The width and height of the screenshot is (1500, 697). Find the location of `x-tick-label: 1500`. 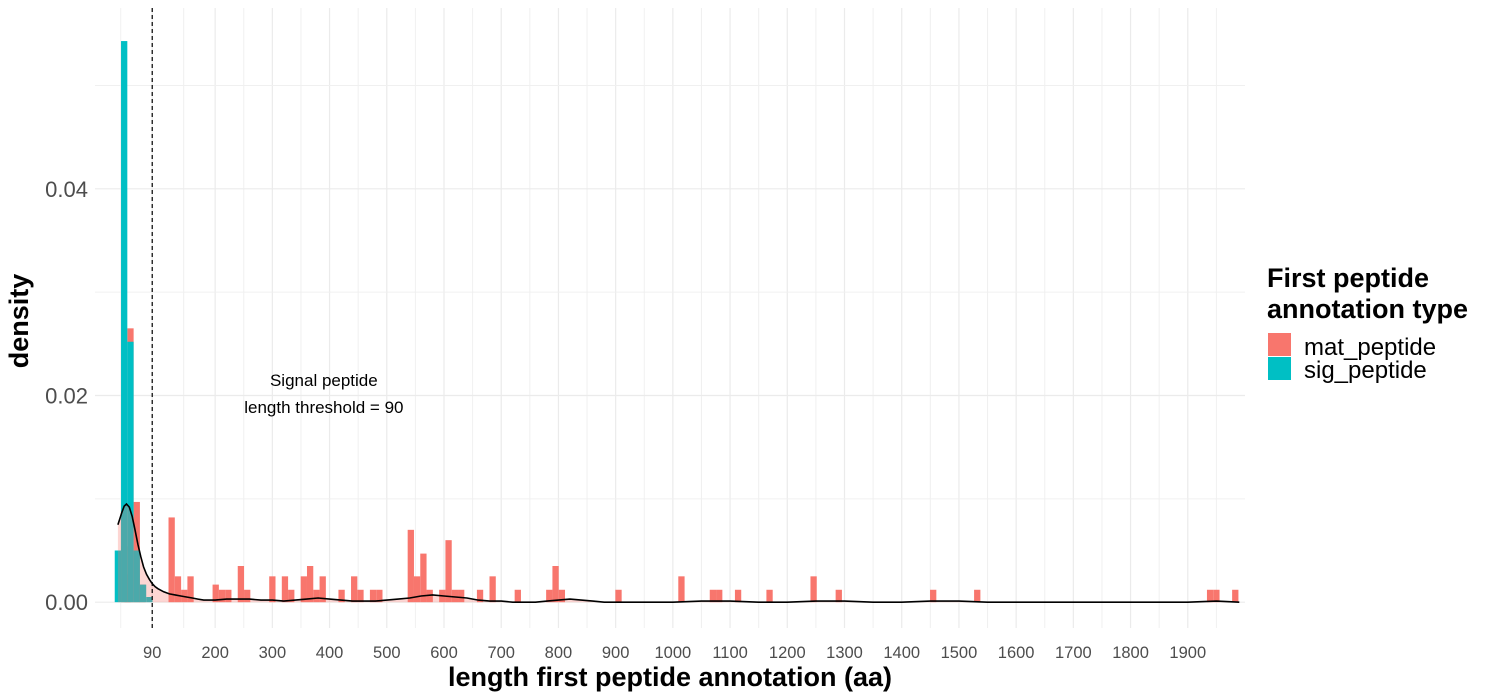

x-tick-label: 1500 is located at coordinates (959, 653).